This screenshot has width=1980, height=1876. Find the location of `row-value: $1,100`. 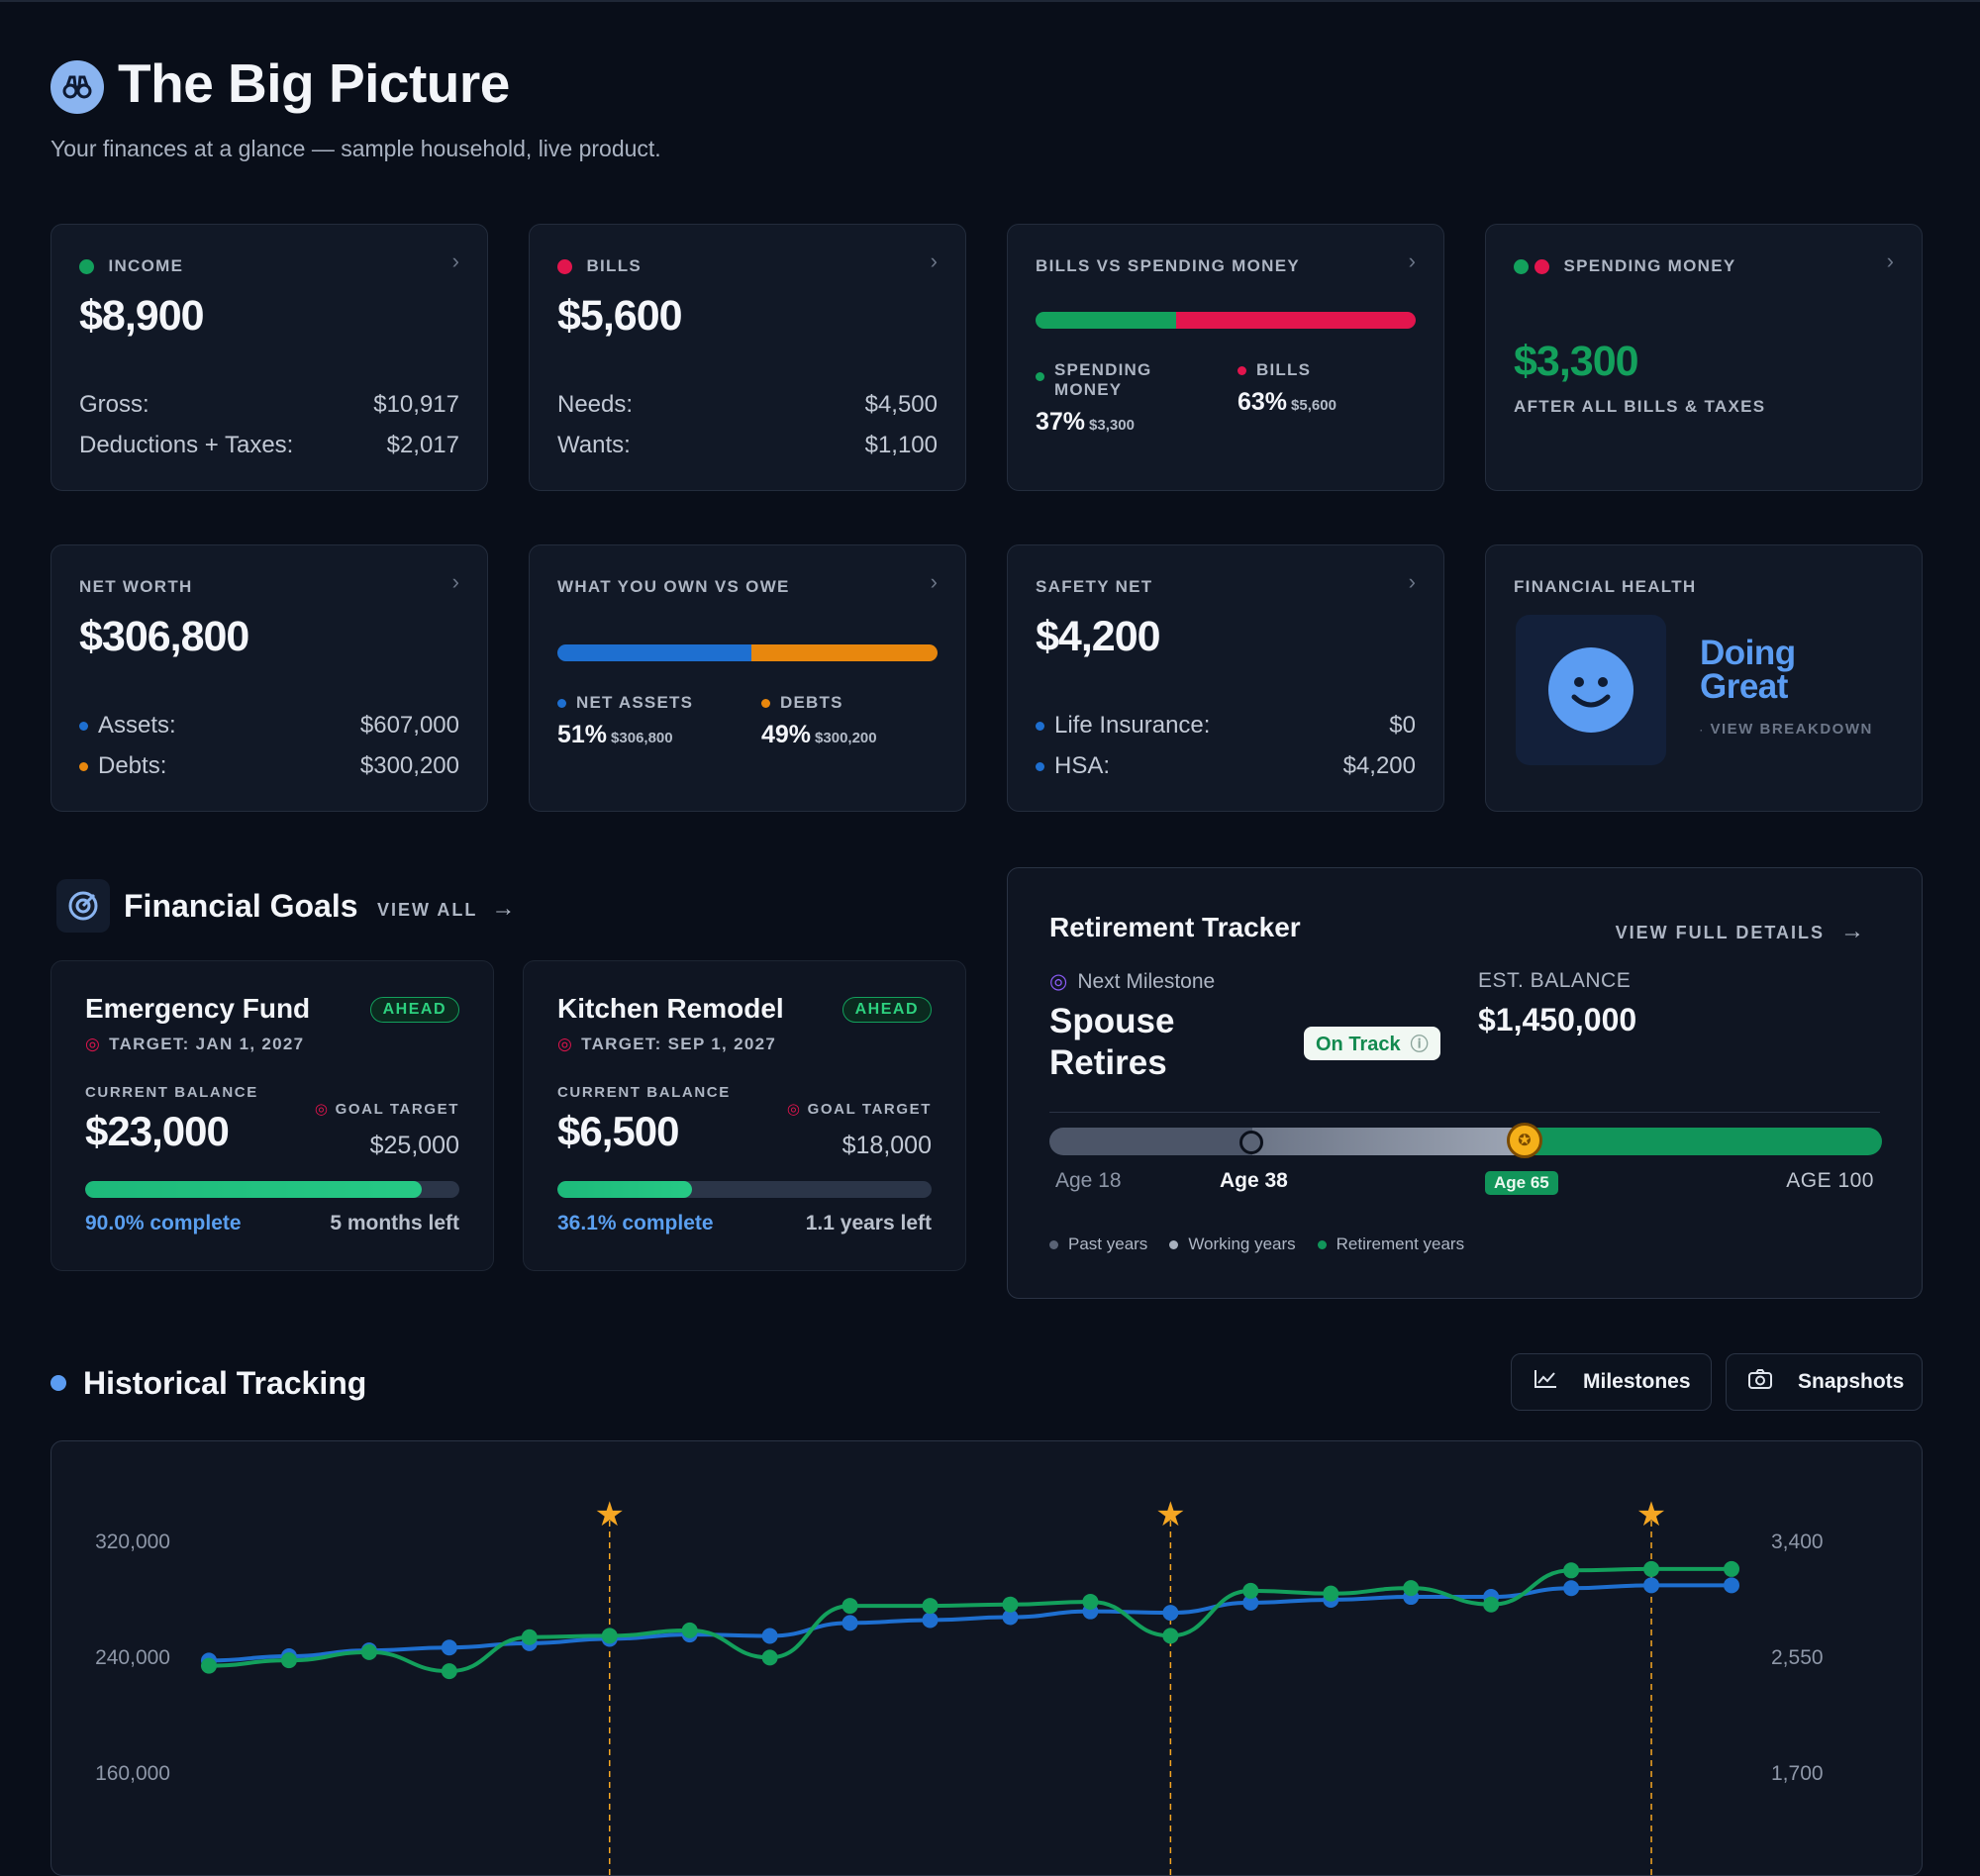

row-value: $1,100 is located at coordinates (901, 445).